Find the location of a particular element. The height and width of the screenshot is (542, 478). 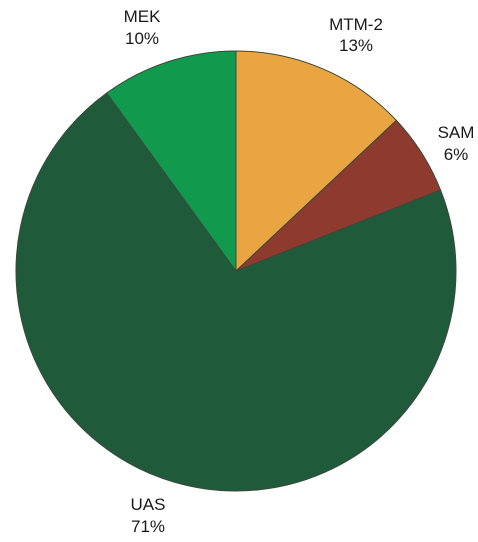

slice-label-sam: SAM is located at coordinates (456, 132).